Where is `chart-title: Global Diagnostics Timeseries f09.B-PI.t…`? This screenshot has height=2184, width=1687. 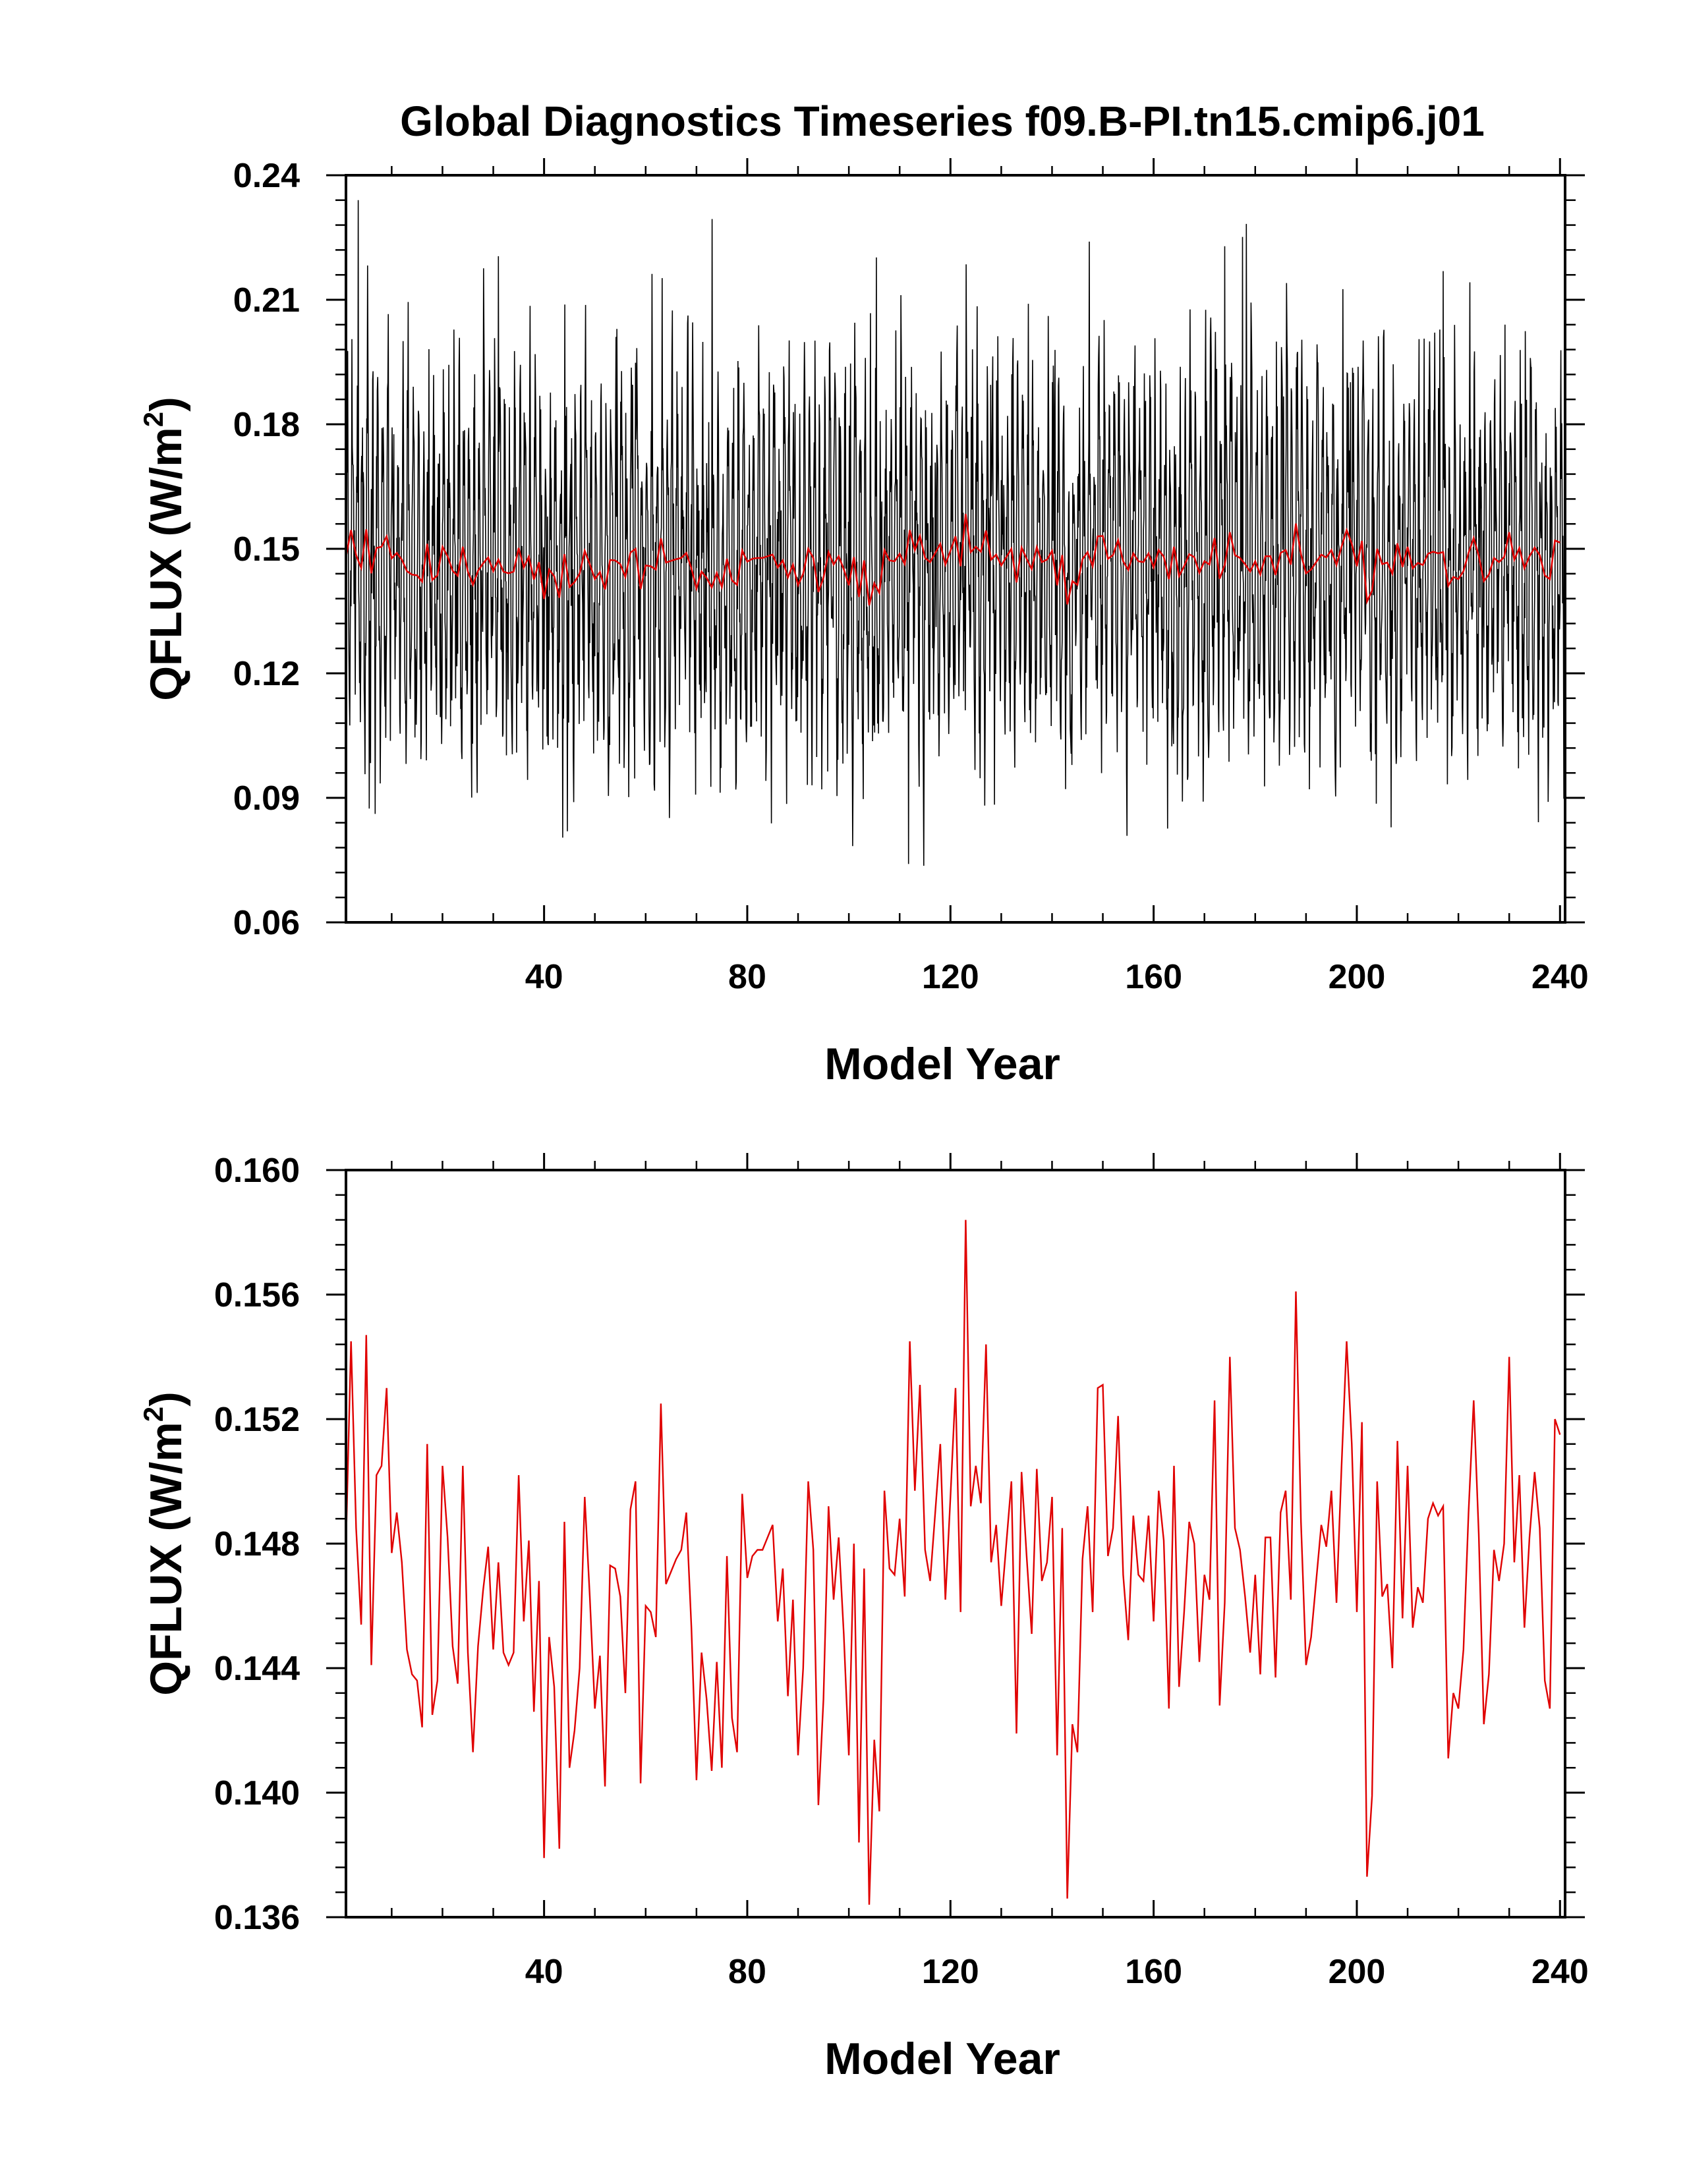 chart-title: Global Diagnostics Timeseries f09.B-PI.t… is located at coordinates (942, 121).